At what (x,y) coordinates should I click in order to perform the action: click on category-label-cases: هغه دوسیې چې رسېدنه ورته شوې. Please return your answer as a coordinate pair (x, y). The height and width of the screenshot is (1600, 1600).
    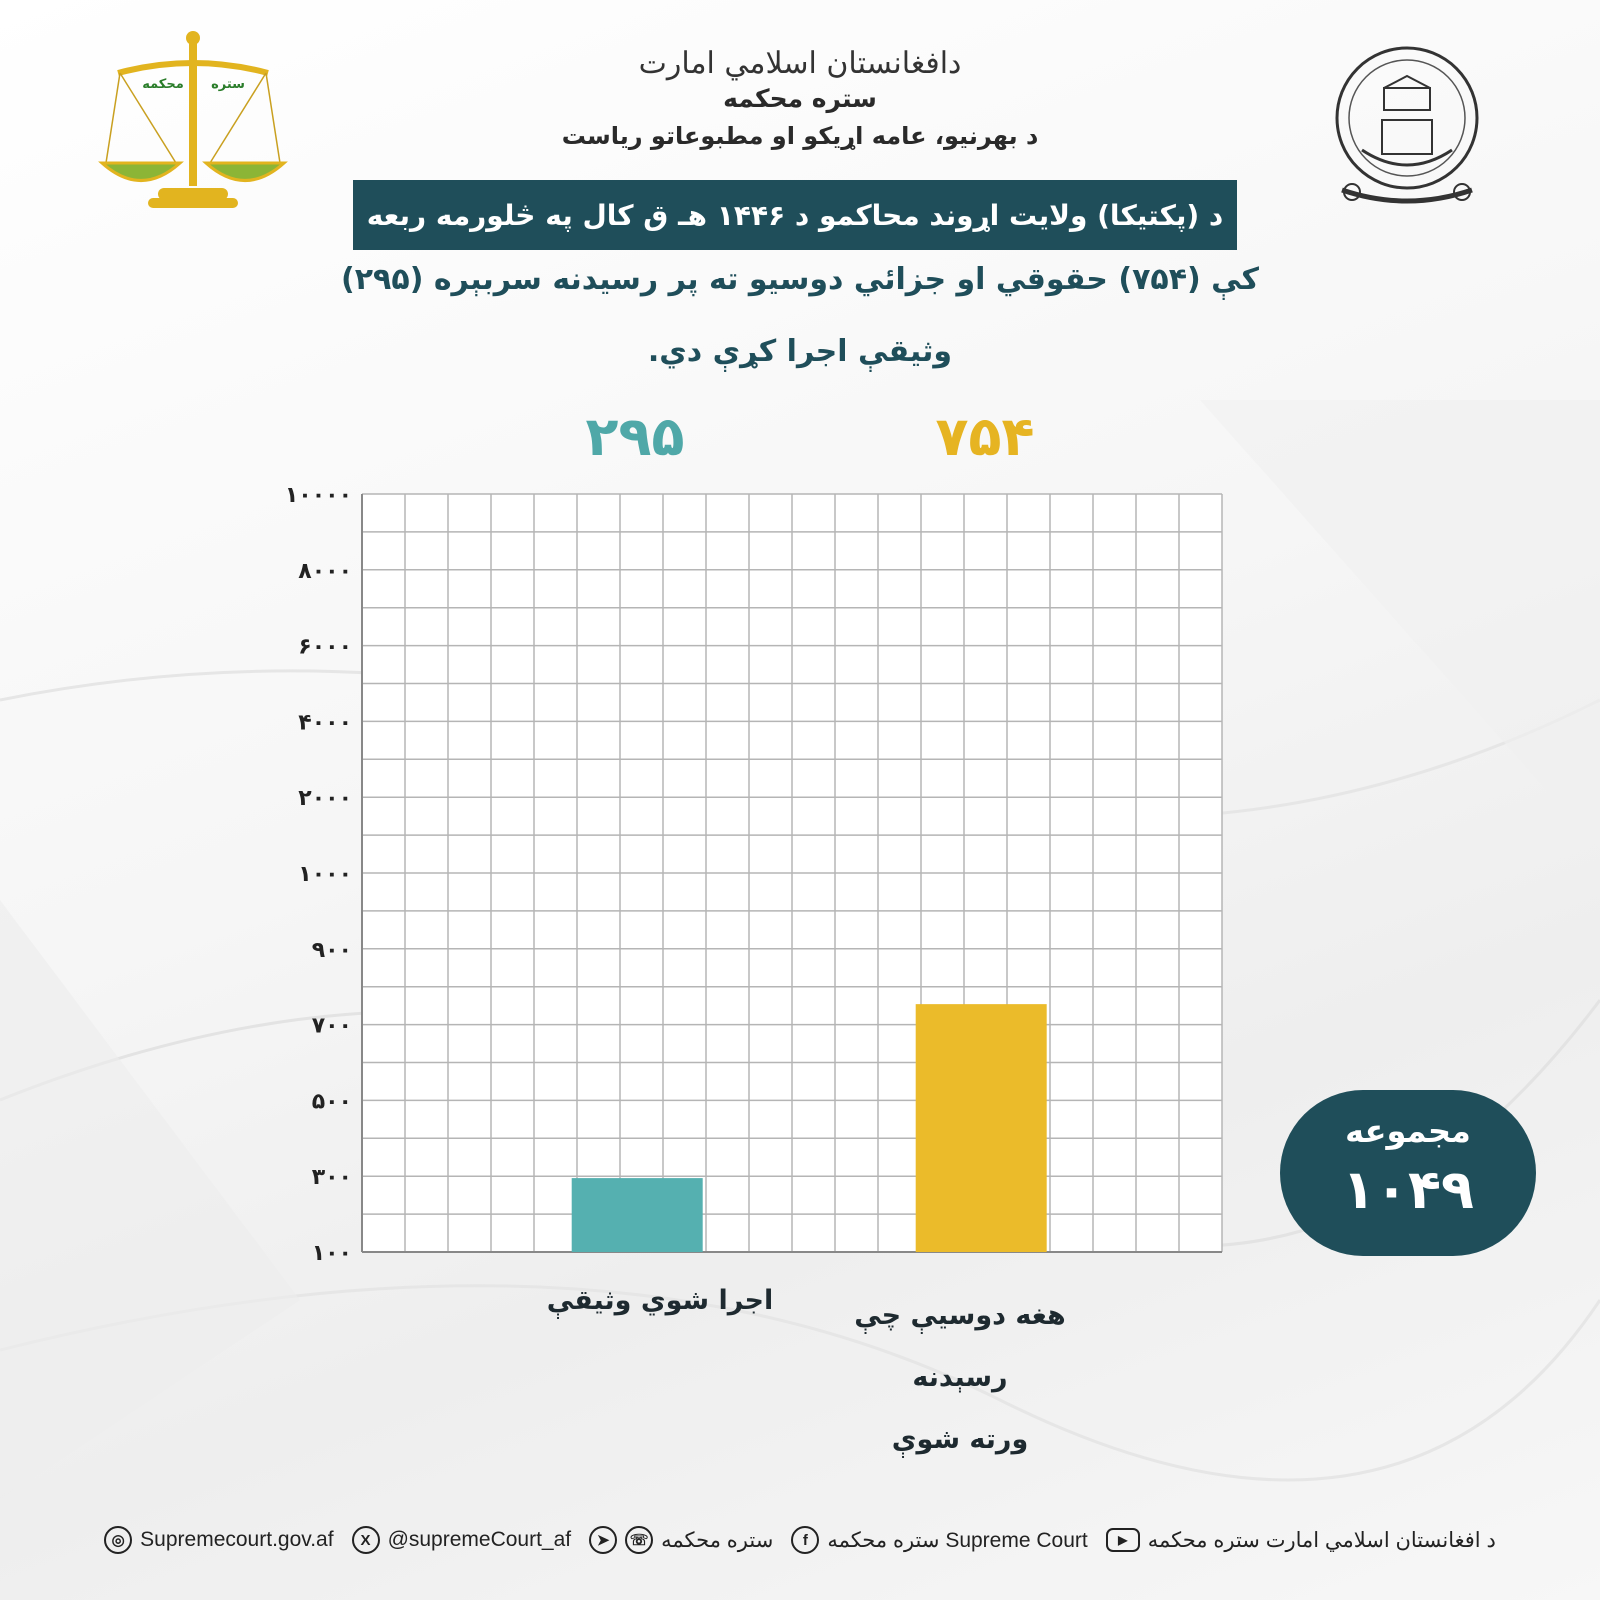
    Looking at the image, I should click on (960, 1378).